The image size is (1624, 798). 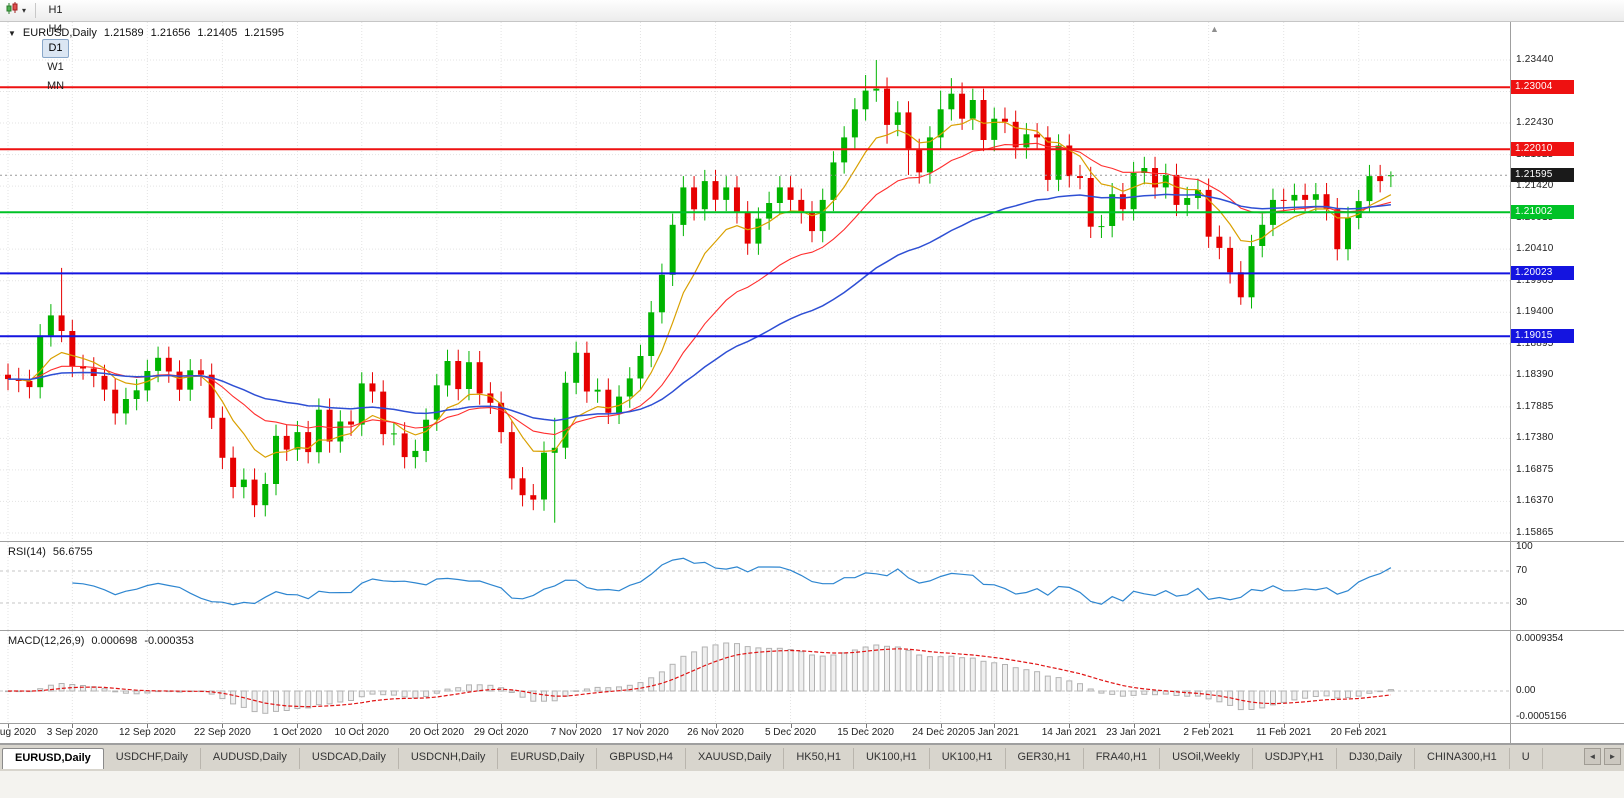 I want to click on chart-shift-marker-icon: ▲, so click(x=1214, y=29).